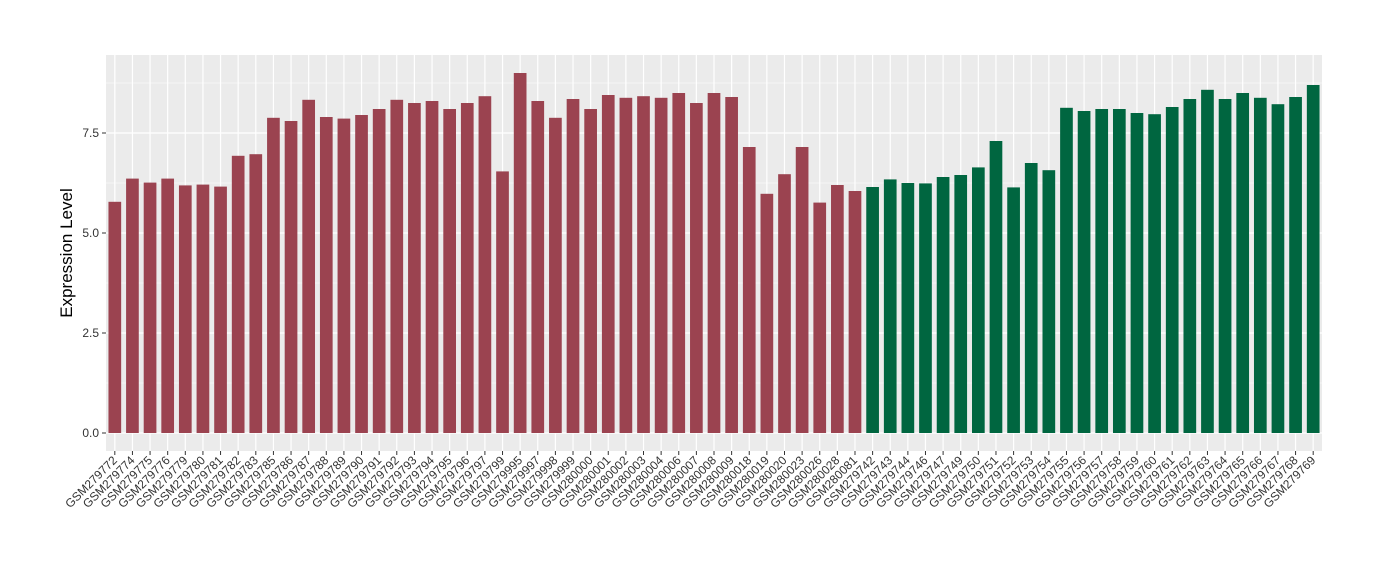  Describe the element at coordinates (291, 277) in the screenshot. I see `bar-GSM279786` at that location.